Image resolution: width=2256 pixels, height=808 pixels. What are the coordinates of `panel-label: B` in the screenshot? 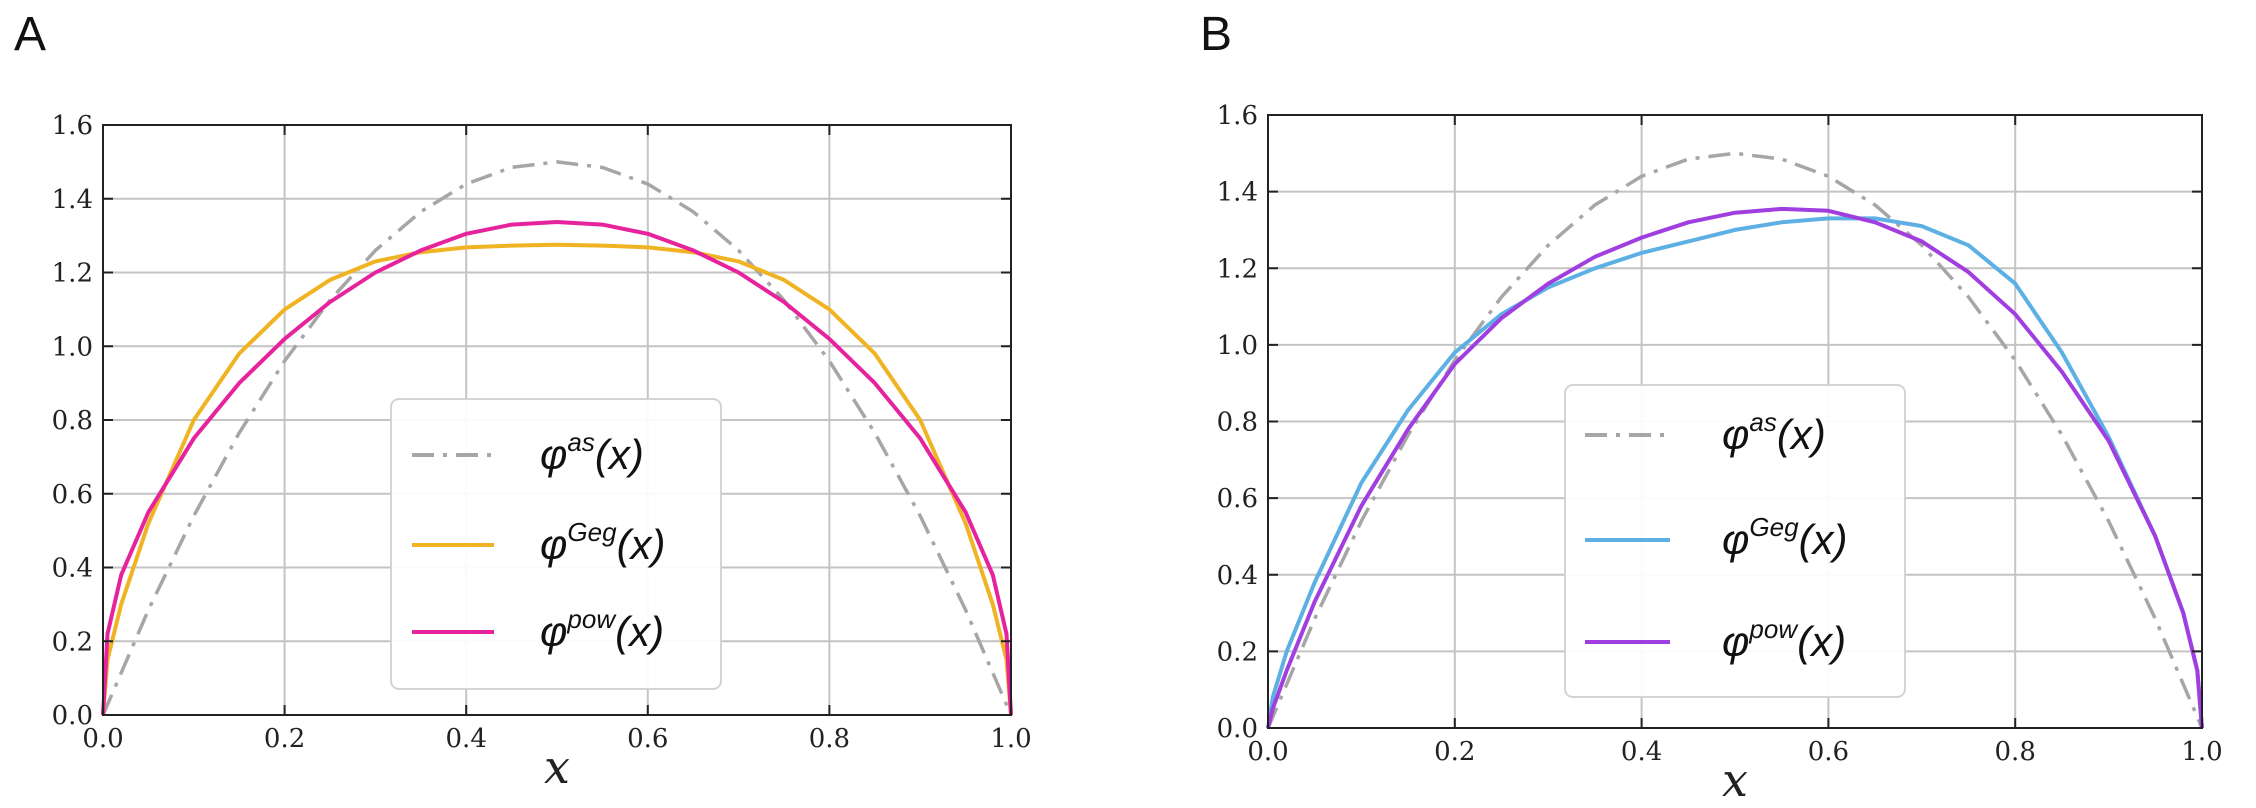 It's located at (1216, 34).